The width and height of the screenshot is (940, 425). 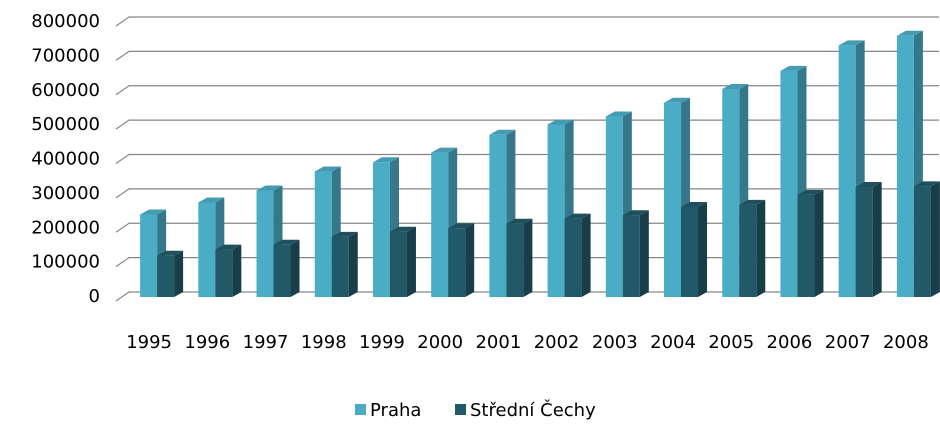 What do you see at coordinates (557, 342) in the screenshot?
I see `x-tick-label: 2002` at bounding box center [557, 342].